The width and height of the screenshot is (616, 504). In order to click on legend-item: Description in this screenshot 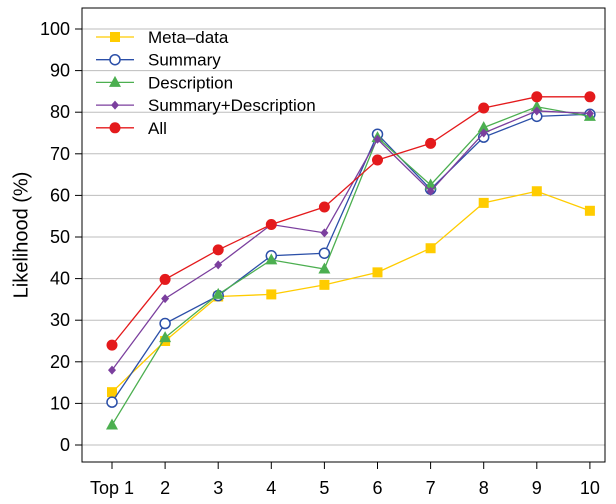, I will do `click(164, 82)`.